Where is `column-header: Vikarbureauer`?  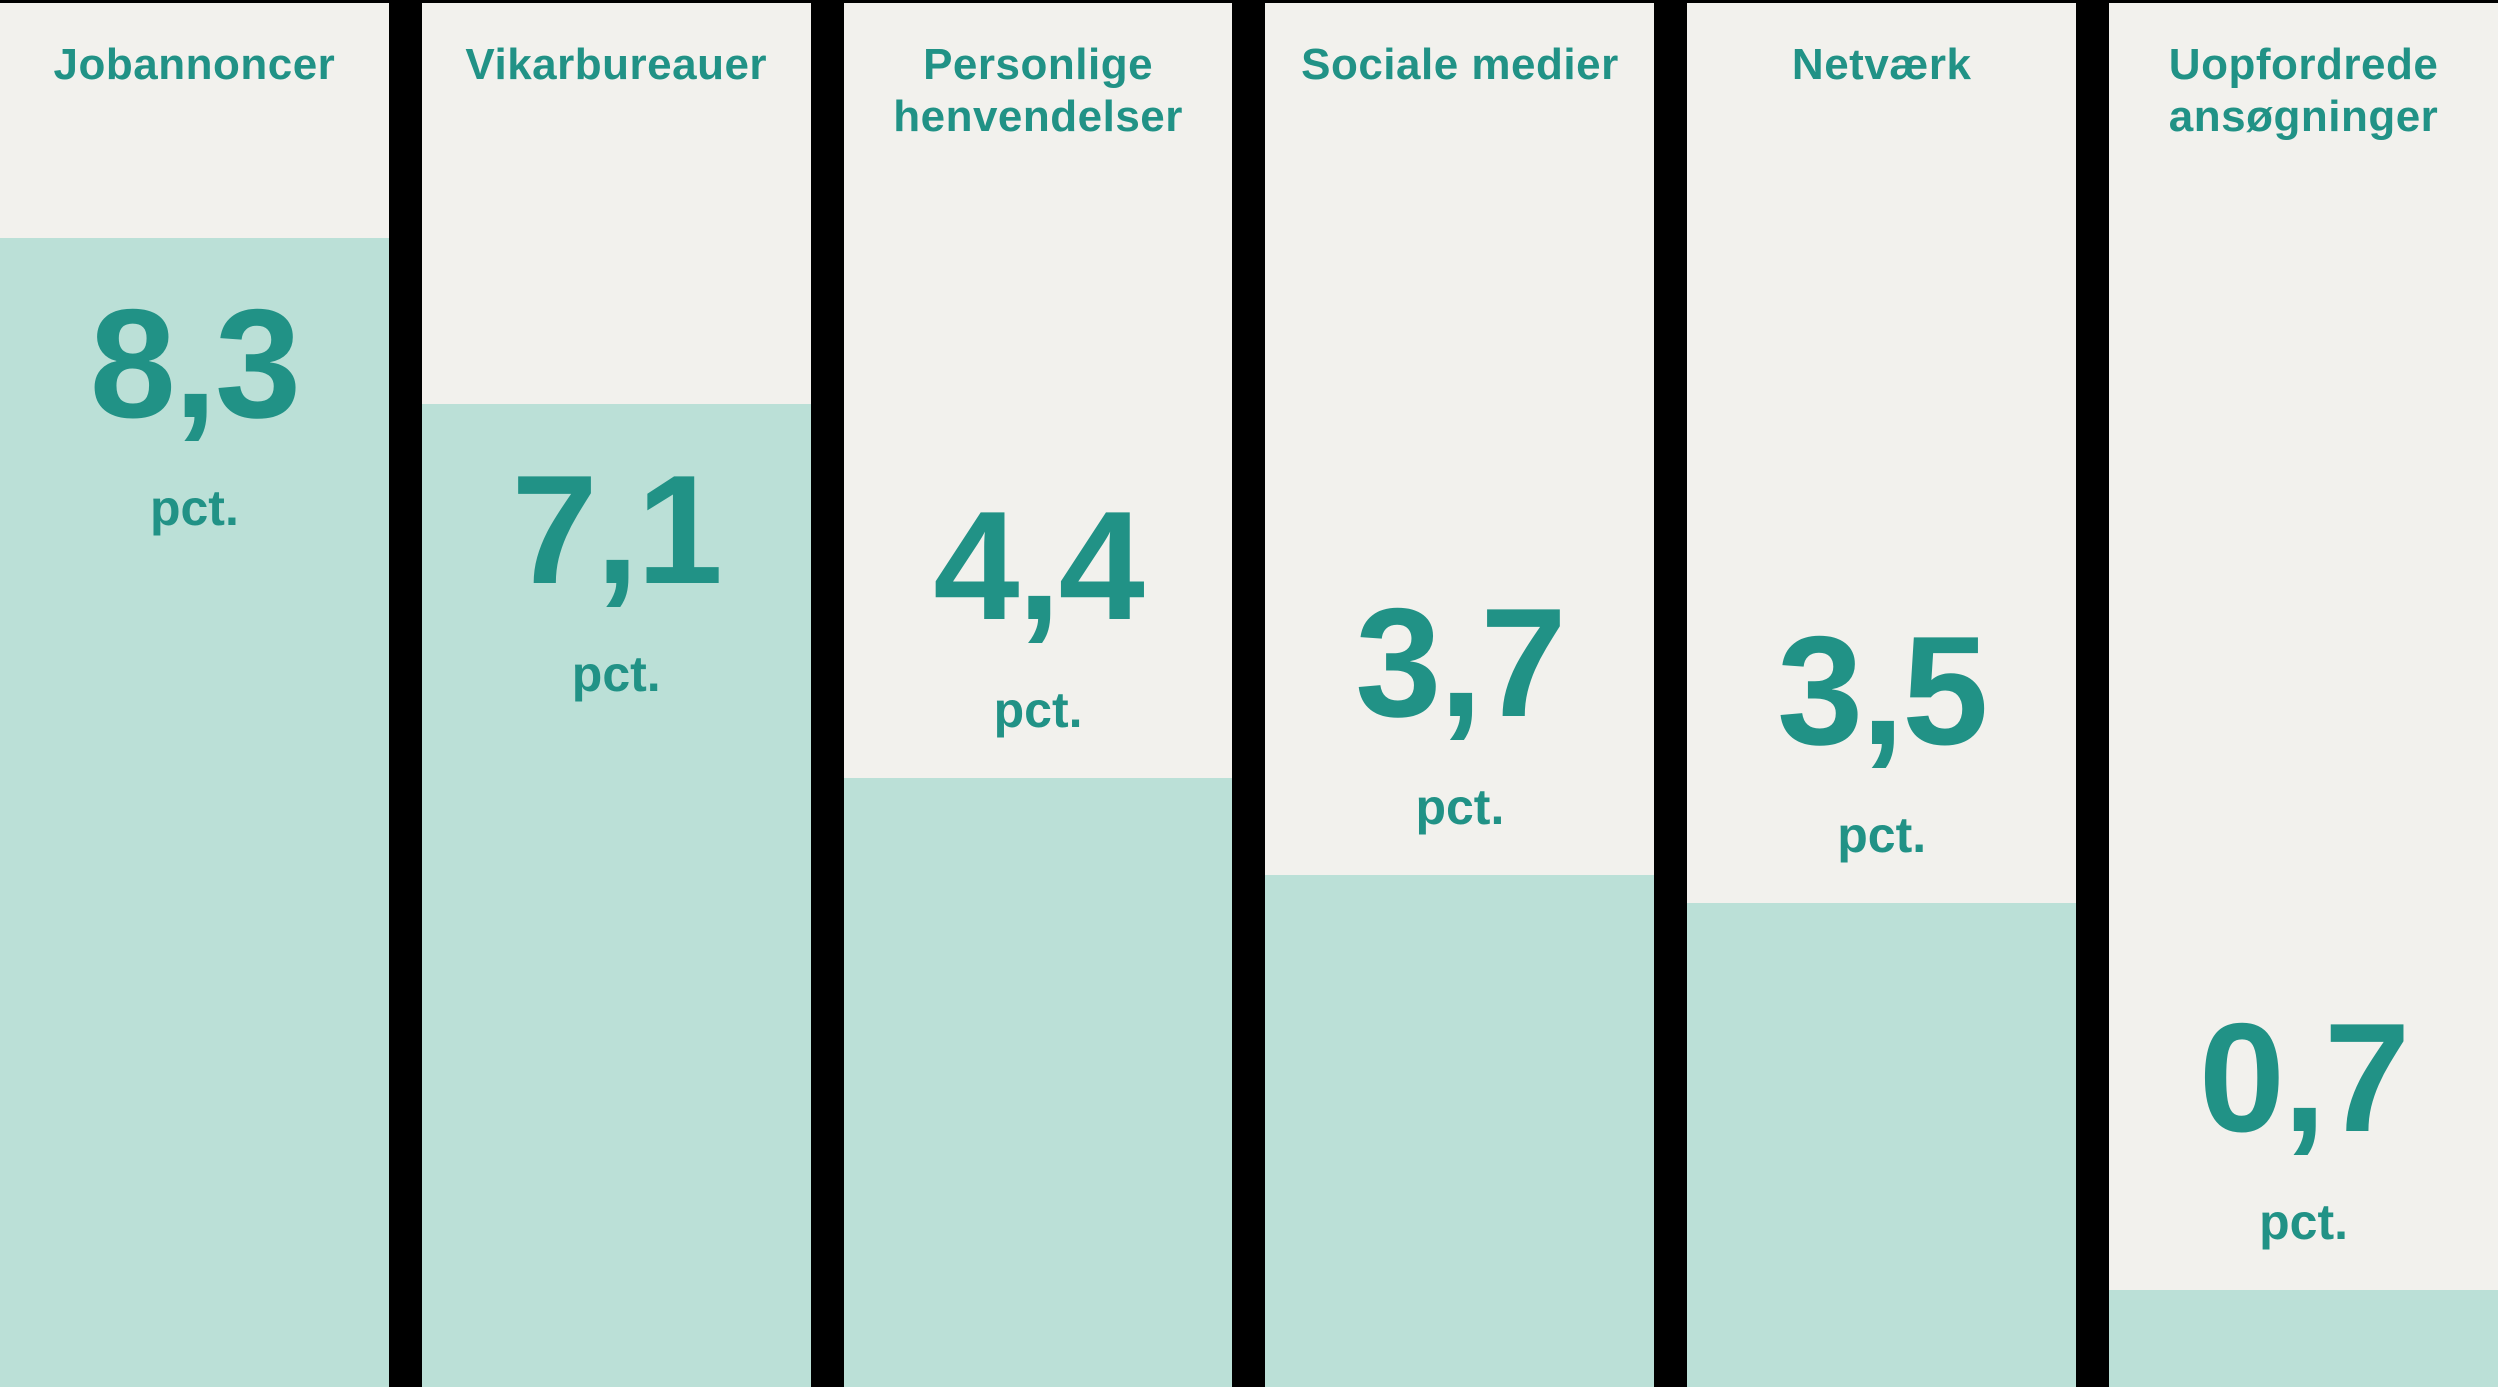
column-header: Vikarbureauer is located at coordinates (616, 64).